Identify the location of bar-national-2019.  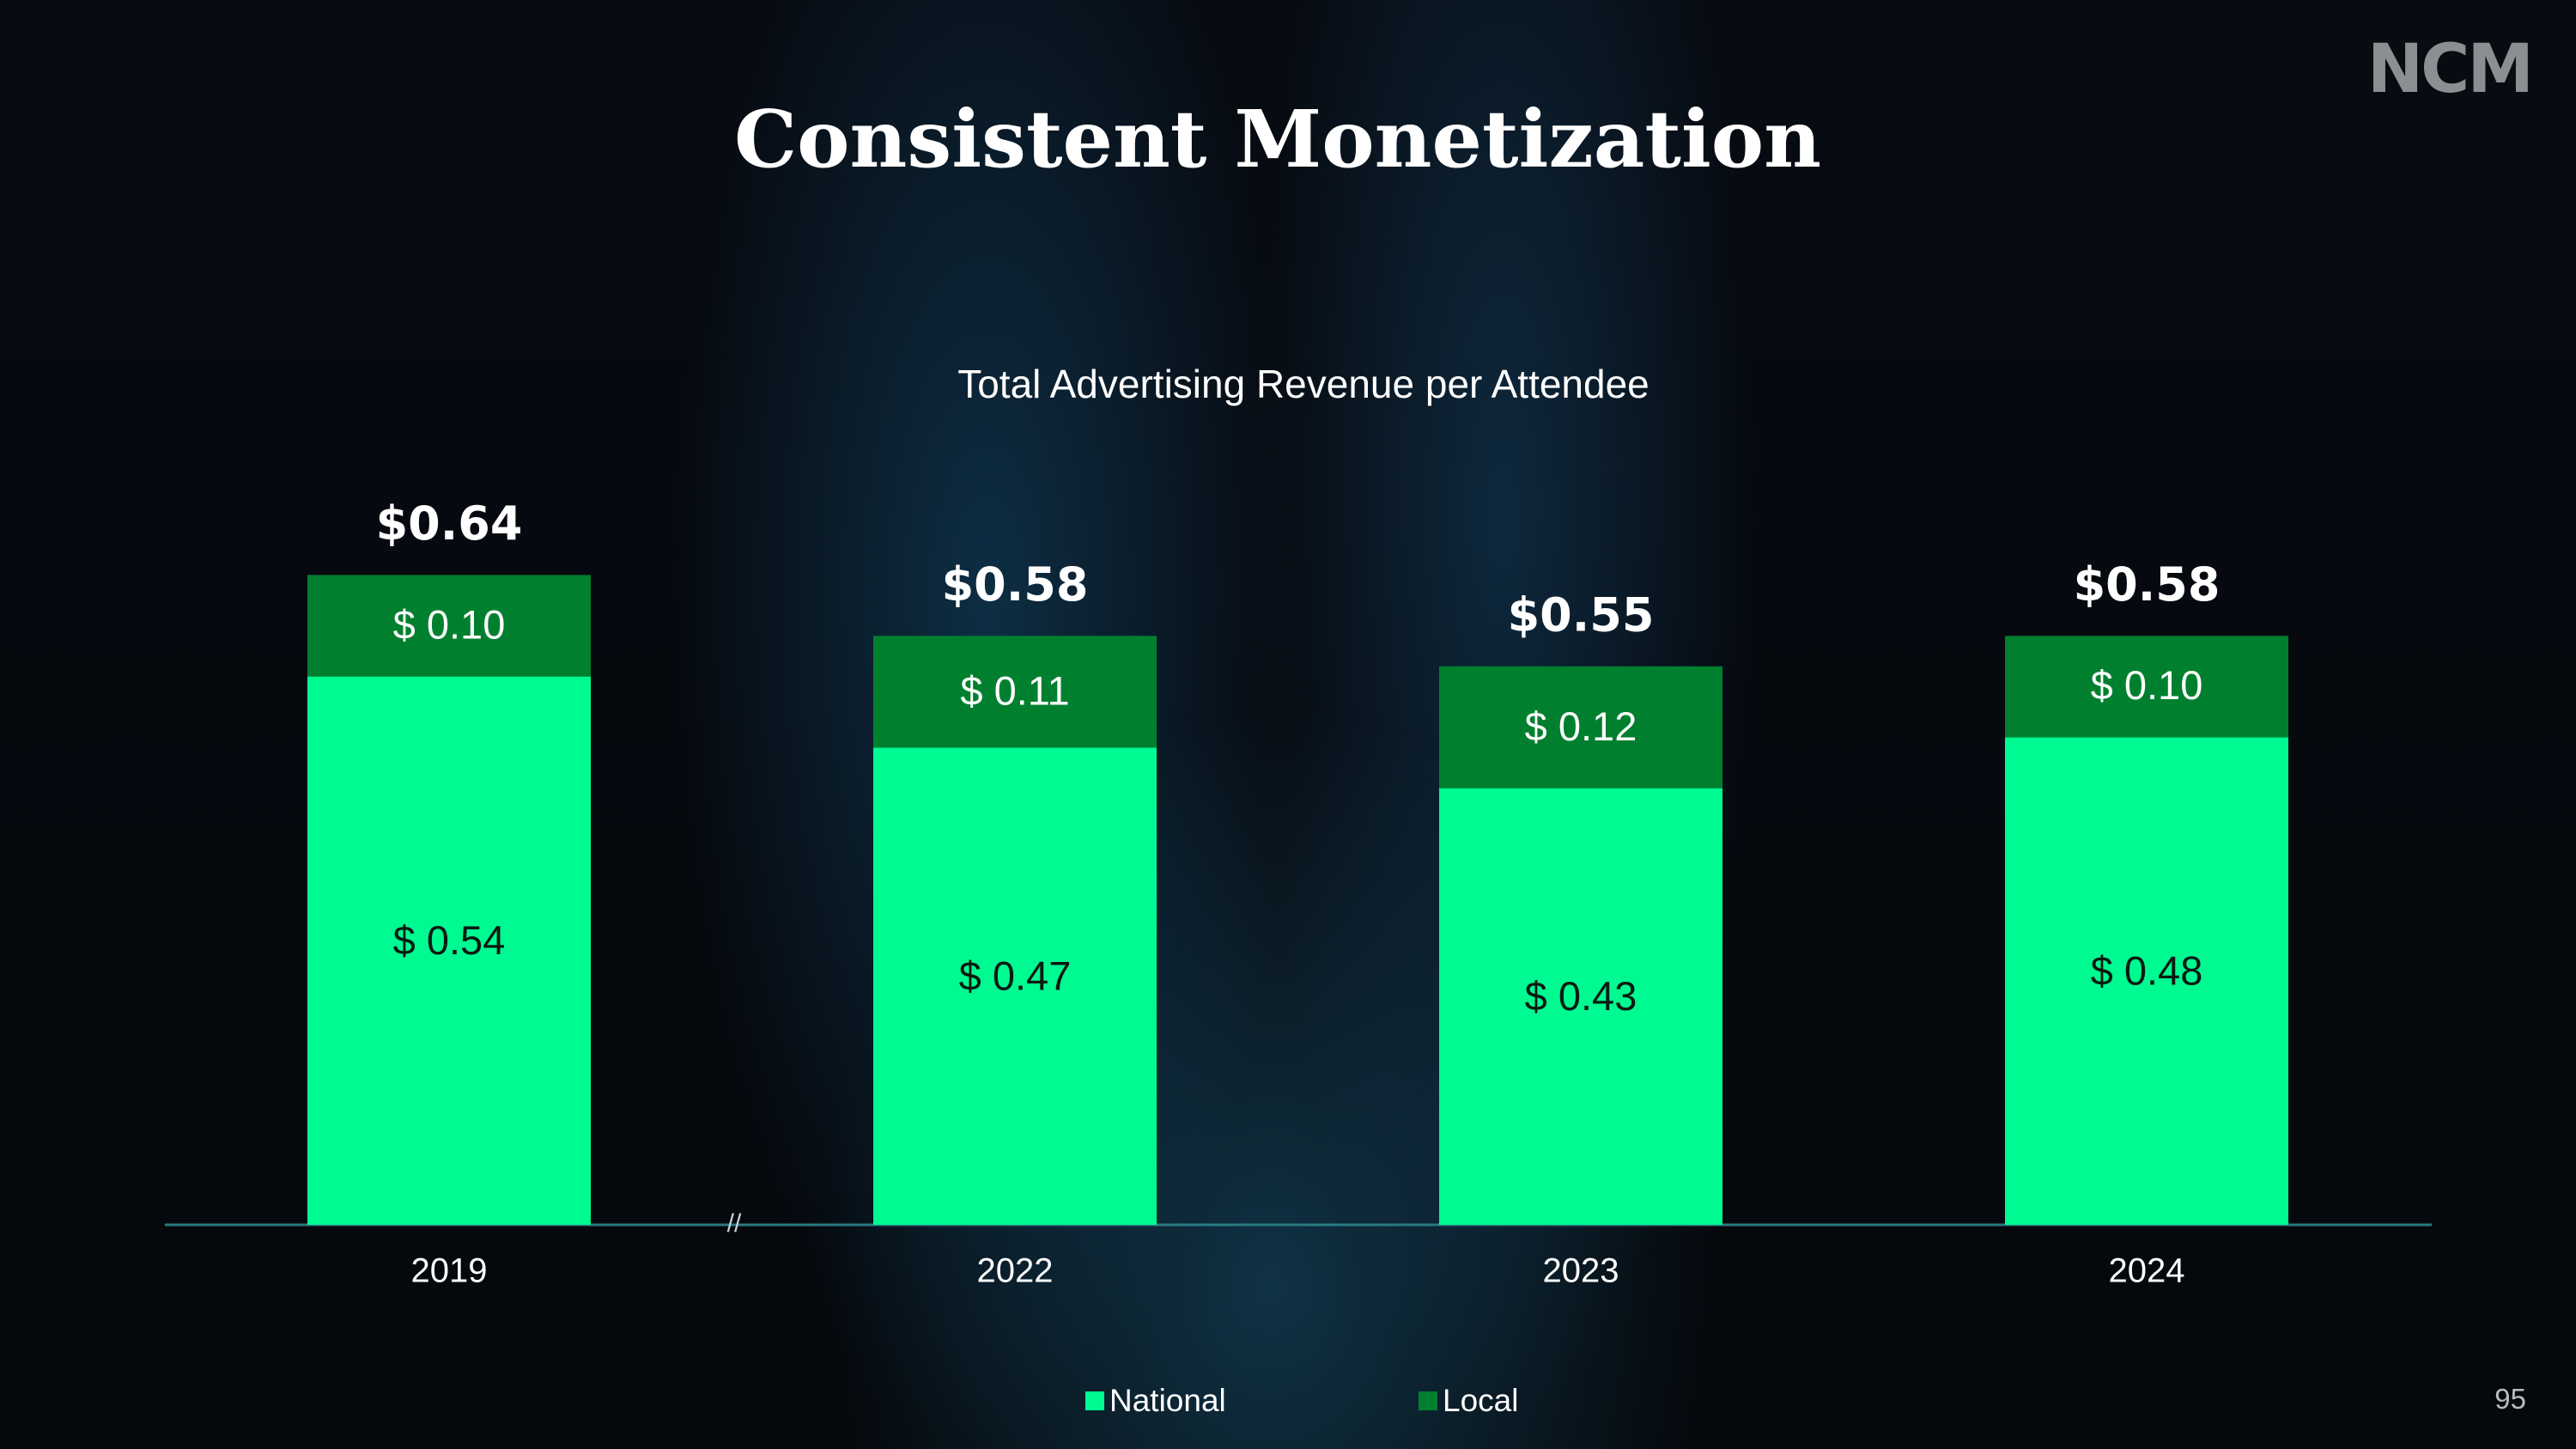
(449, 950).